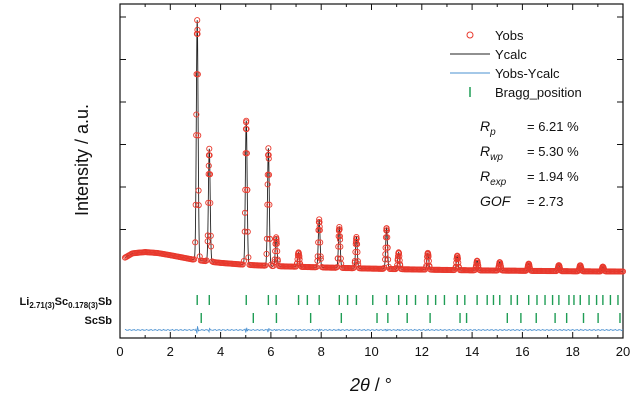  I want to click on stat-label: Rexp, so click(493, 178).